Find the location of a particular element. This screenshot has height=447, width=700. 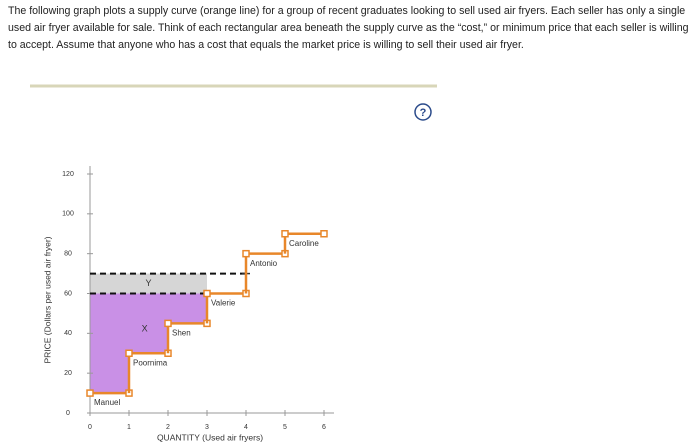

y-tick-label: 0 is located at coordinates (68, 413).